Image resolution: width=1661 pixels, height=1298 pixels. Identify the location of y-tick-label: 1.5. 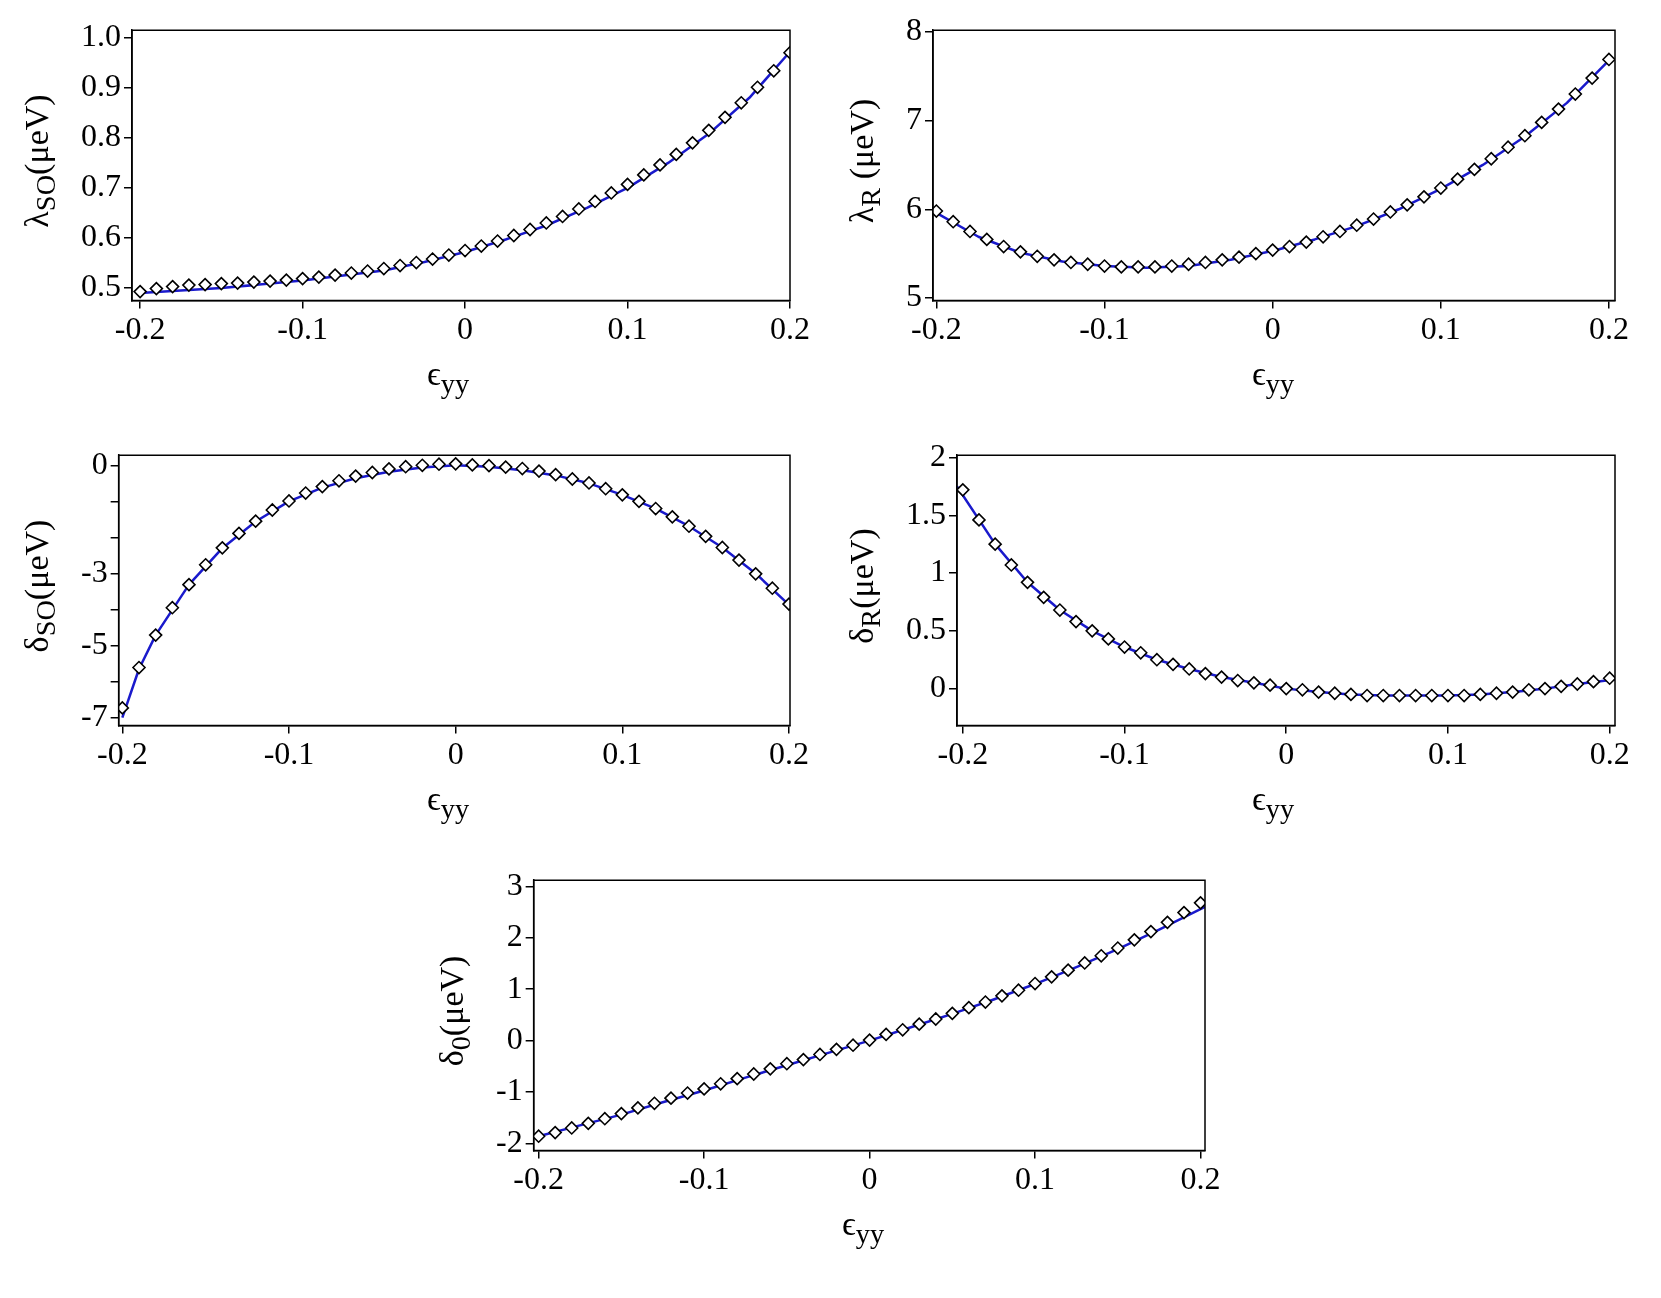
(926, 512).